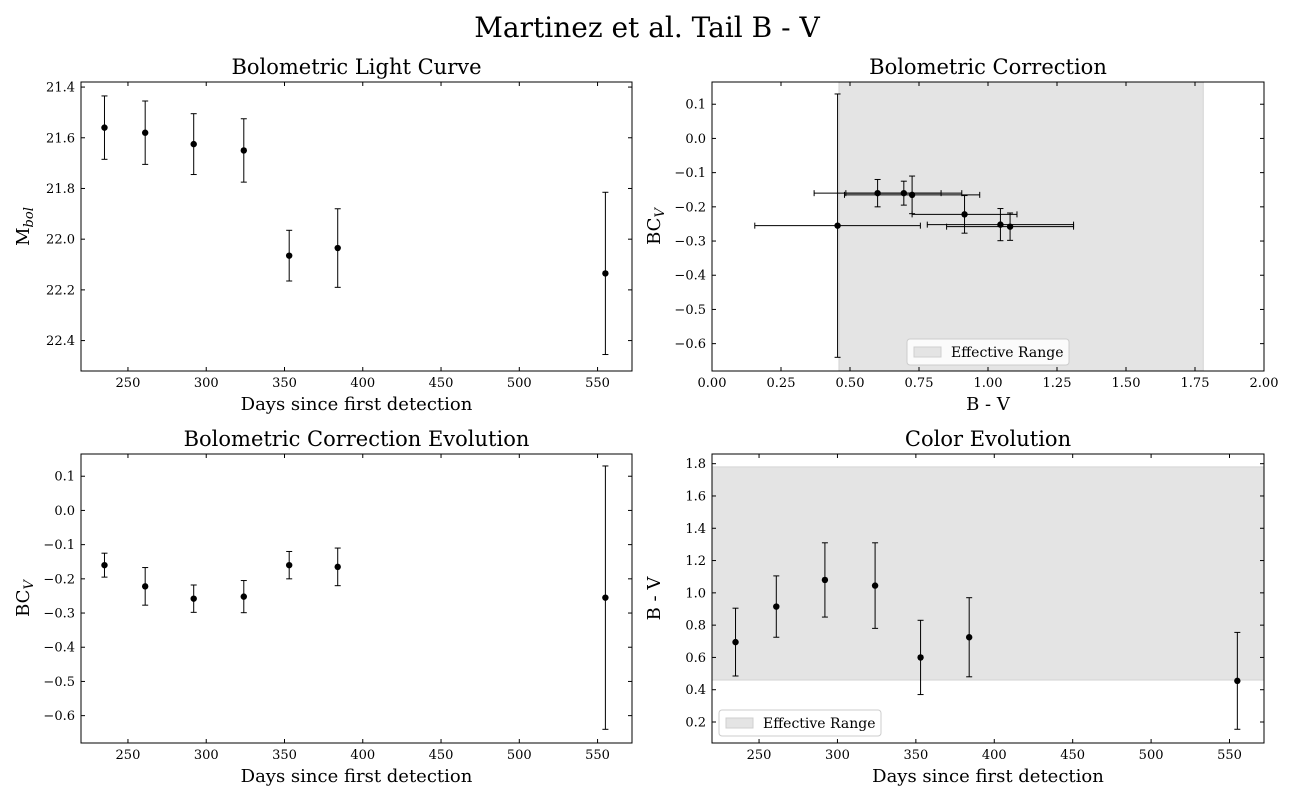 The width and height of the screenshot is (1294, 800). What do you see at coordinates (23, 603) in the screenshot?
I see `y-axis-label-main: BC` at bounding box center [23, 603].